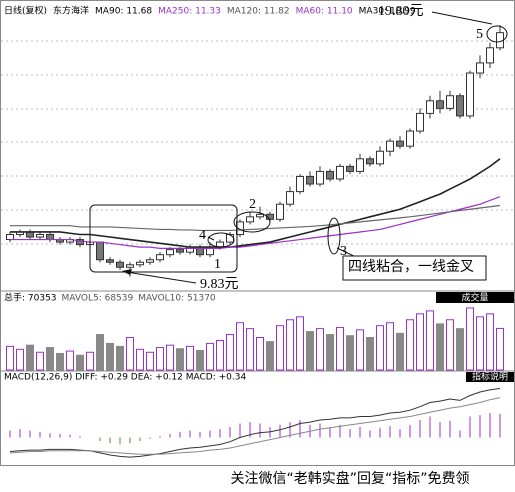  I want to click on footer-box, so click(350, 479).